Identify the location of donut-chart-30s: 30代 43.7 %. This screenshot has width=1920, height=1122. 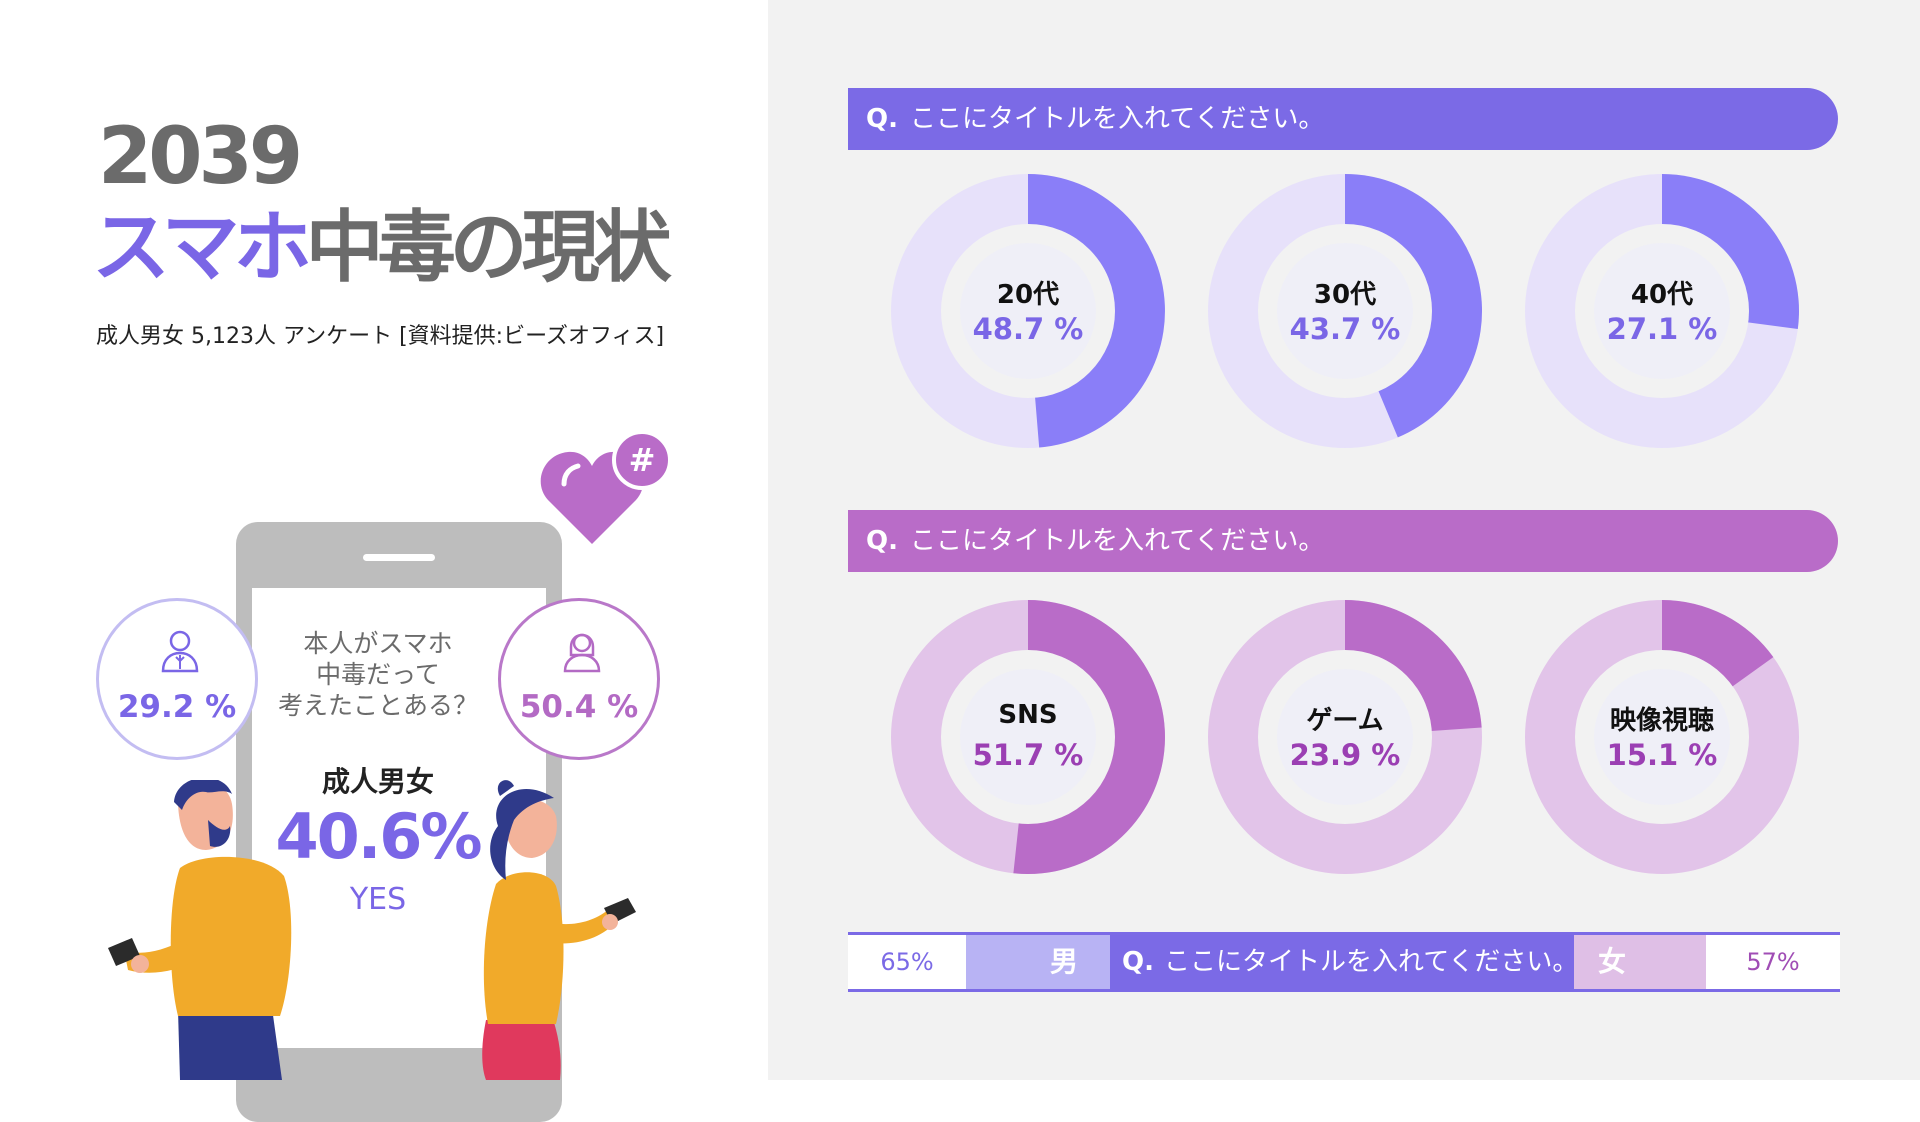
(1345, 311).